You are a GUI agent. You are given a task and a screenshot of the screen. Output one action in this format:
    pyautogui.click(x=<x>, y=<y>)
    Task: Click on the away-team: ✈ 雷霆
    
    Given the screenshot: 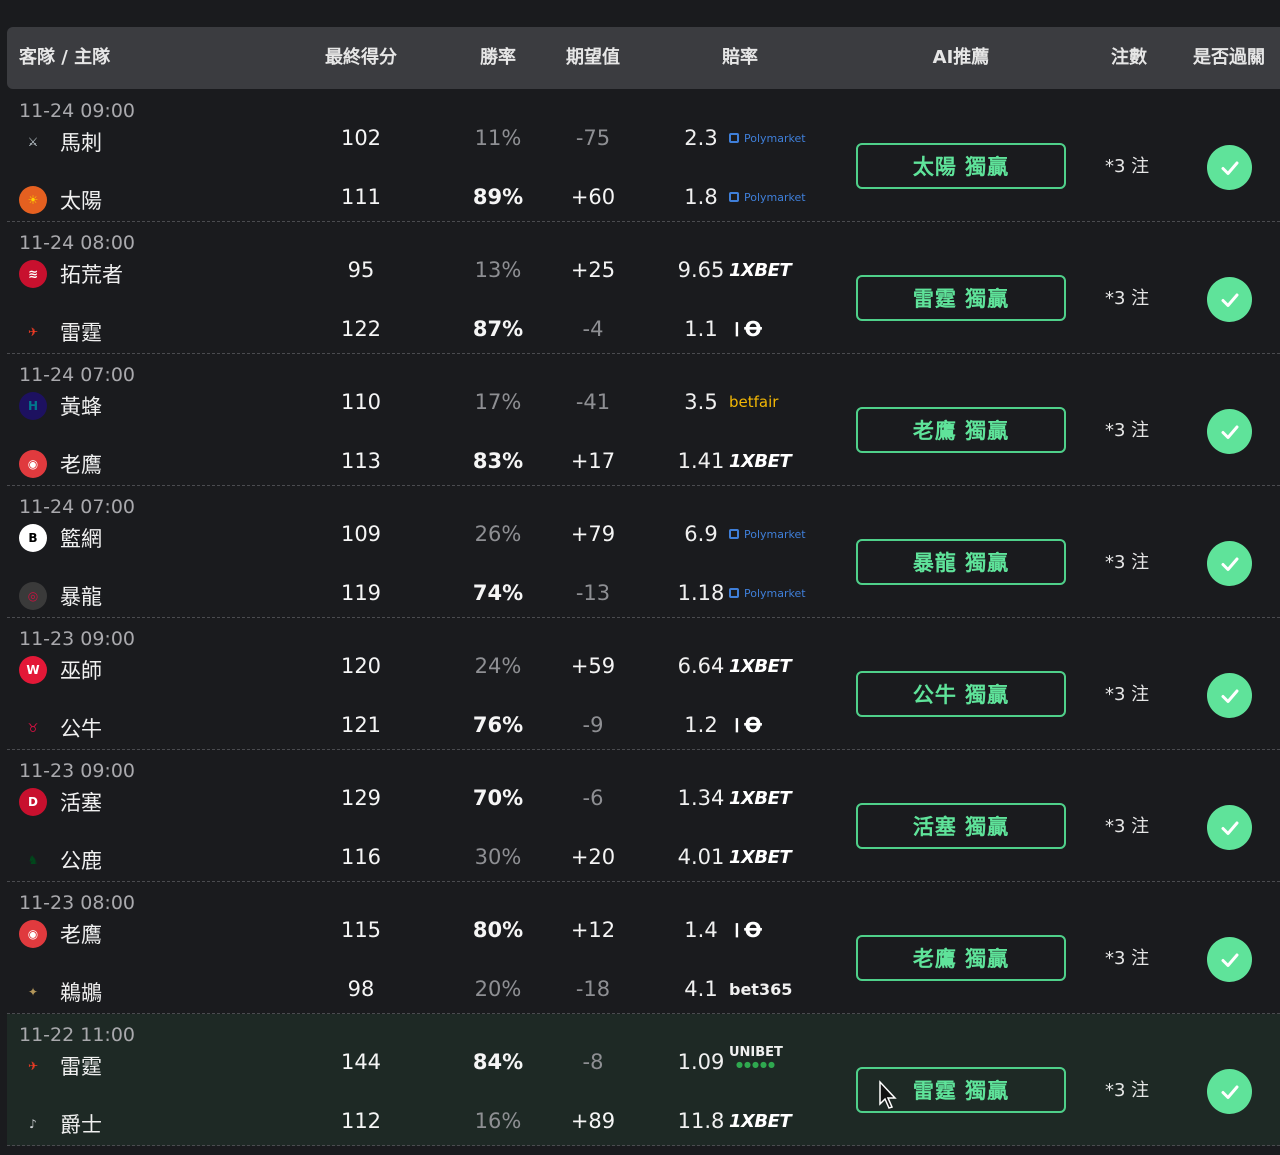 What is the action you would take?
    pyautogui.click(x=60, y=1066)
    